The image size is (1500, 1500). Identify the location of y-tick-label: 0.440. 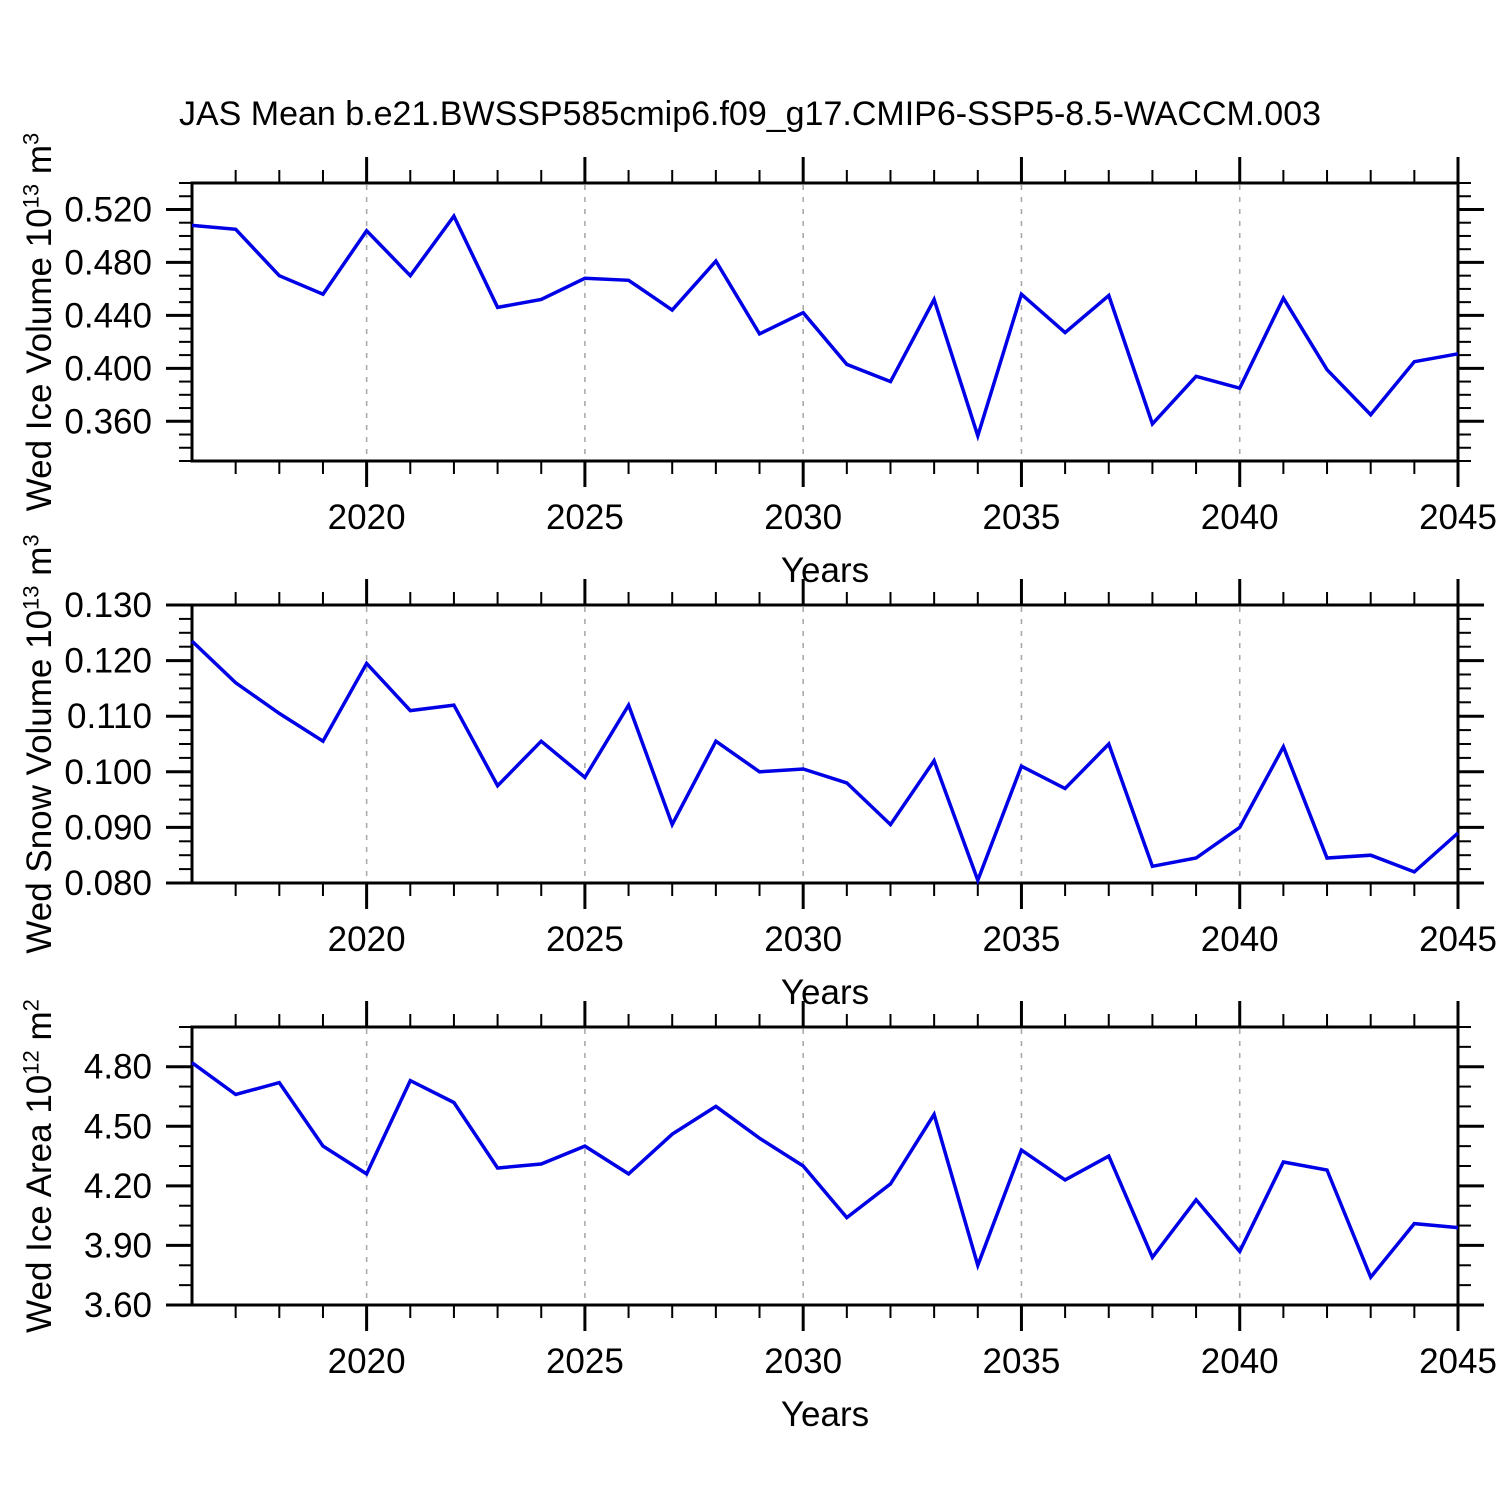
(108, 315).